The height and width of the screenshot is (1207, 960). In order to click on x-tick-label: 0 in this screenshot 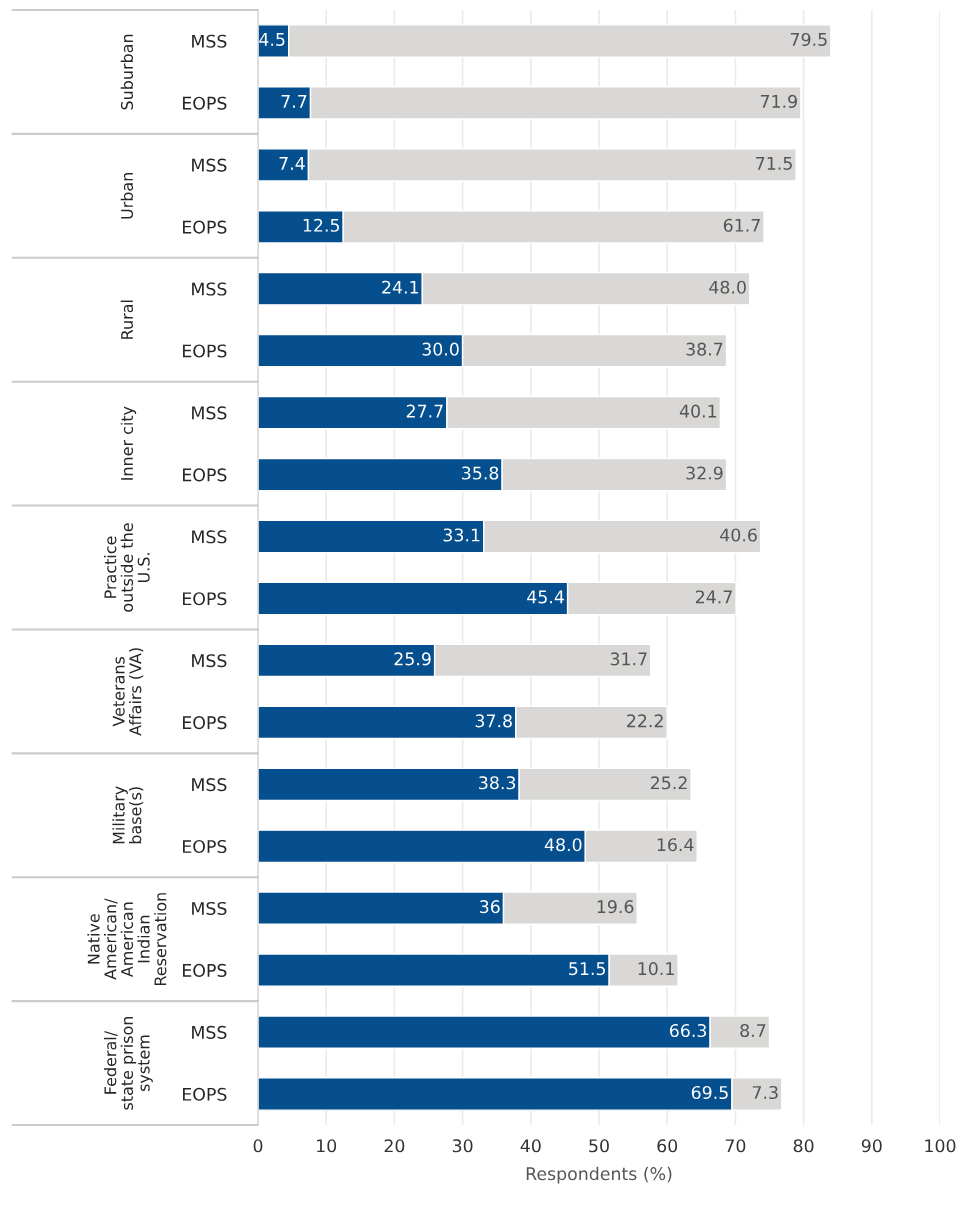, I will do `click(258, 1146)`.